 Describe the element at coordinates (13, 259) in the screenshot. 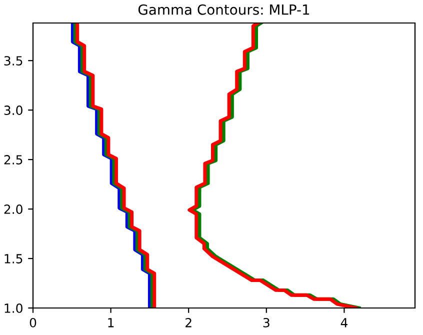

I see `y-tick-label: 1.5` at that location.